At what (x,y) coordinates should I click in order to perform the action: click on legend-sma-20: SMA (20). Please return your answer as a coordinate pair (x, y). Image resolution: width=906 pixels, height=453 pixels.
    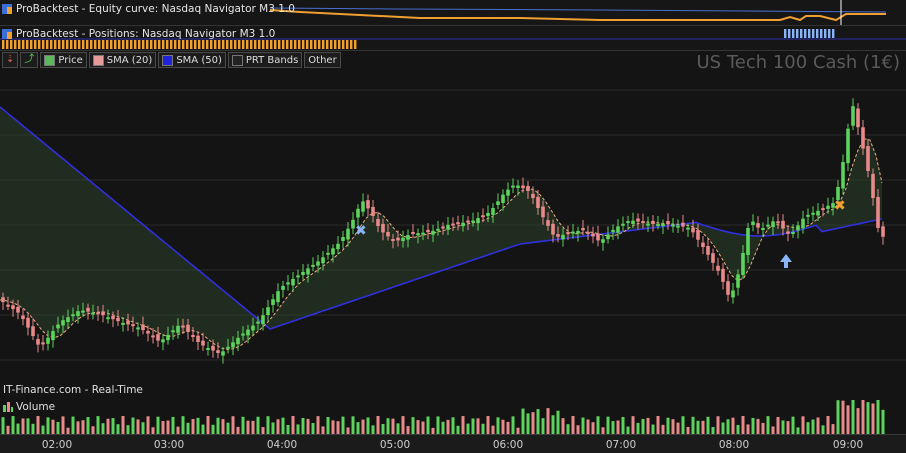
    Looking at the image, I should click on (122, 60).